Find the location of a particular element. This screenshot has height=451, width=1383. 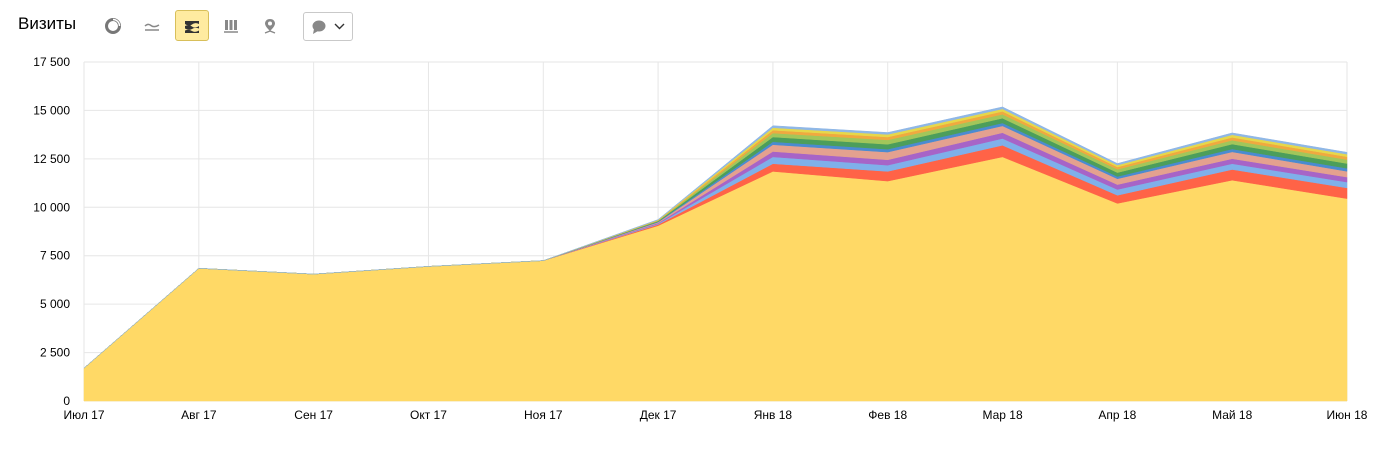

stacked-area-chart-button is located at coordinates (192, 25).